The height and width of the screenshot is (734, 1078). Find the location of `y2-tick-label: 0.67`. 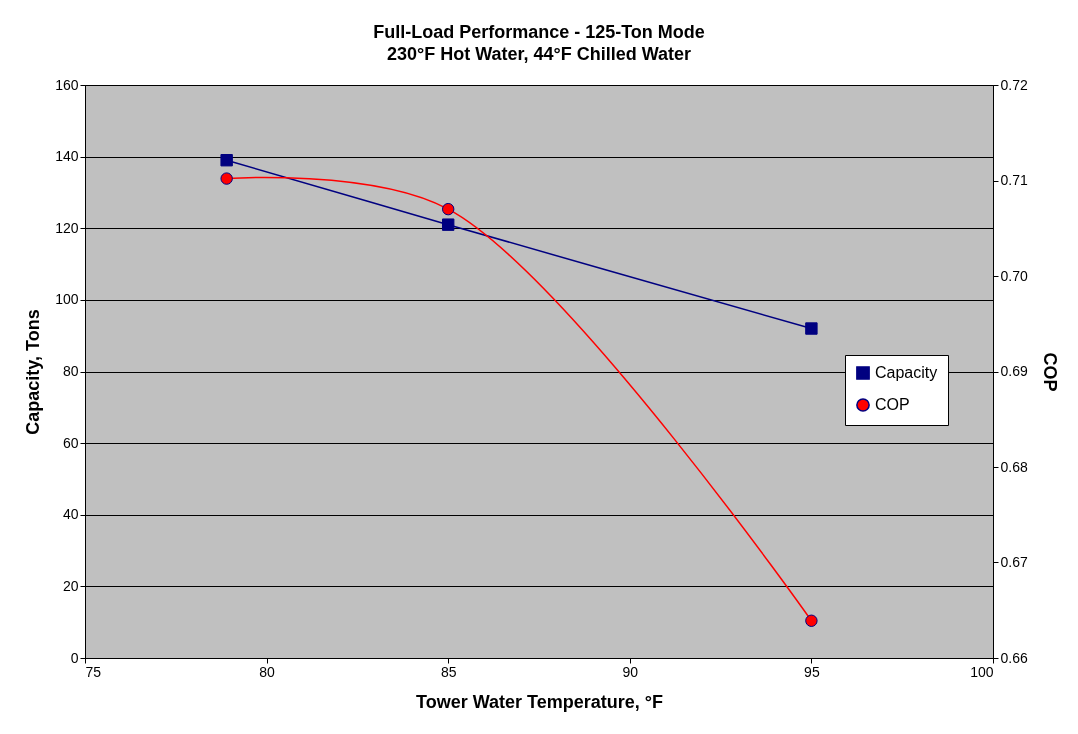

y2-tick-label: 0.67 is located at coordinates (1014, 562).